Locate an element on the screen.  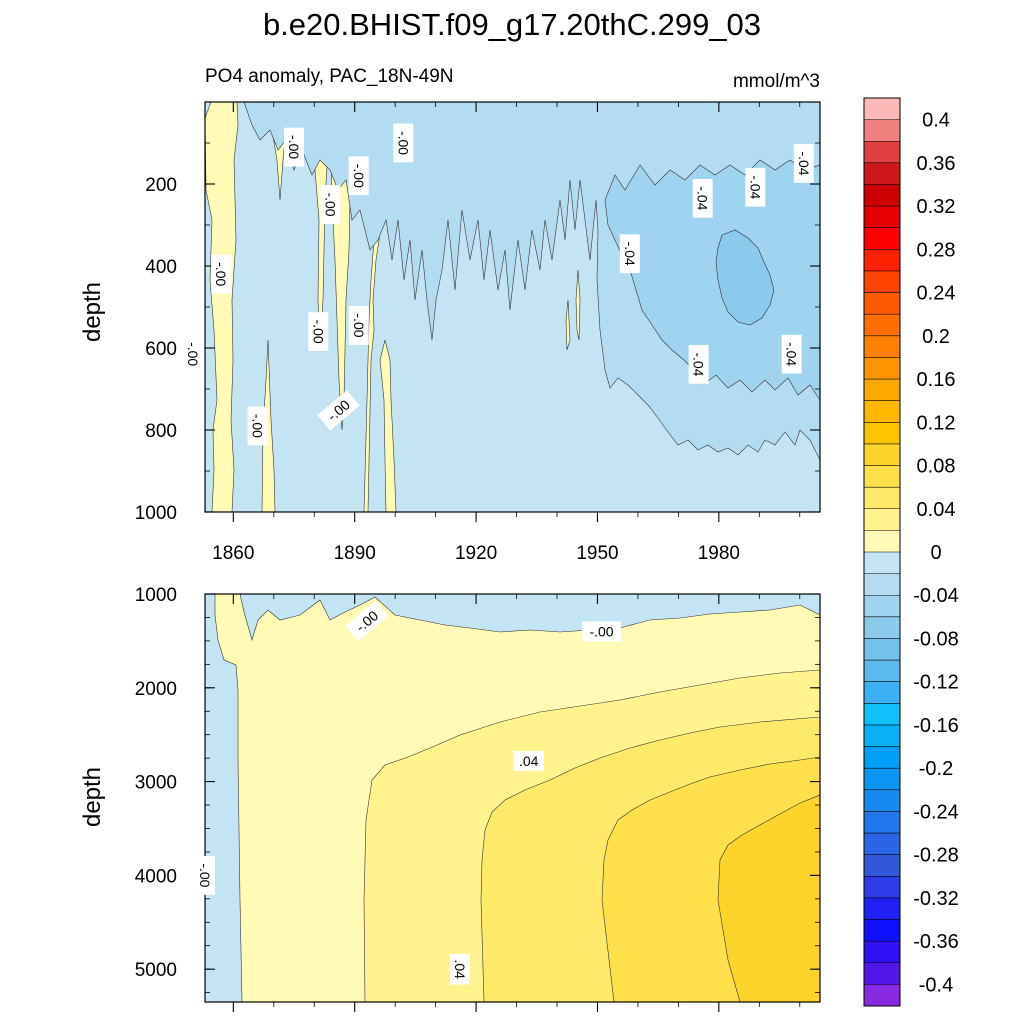
upper-region-negative-deep is located at coordinates (712, 280).